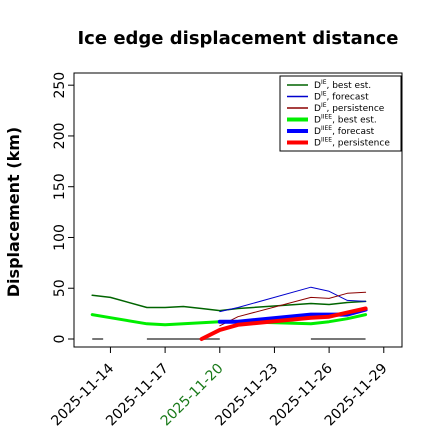 This screenshot has height=440, width=440. I want to click on legend-entry: DIE, persistence, so click(349, 108).